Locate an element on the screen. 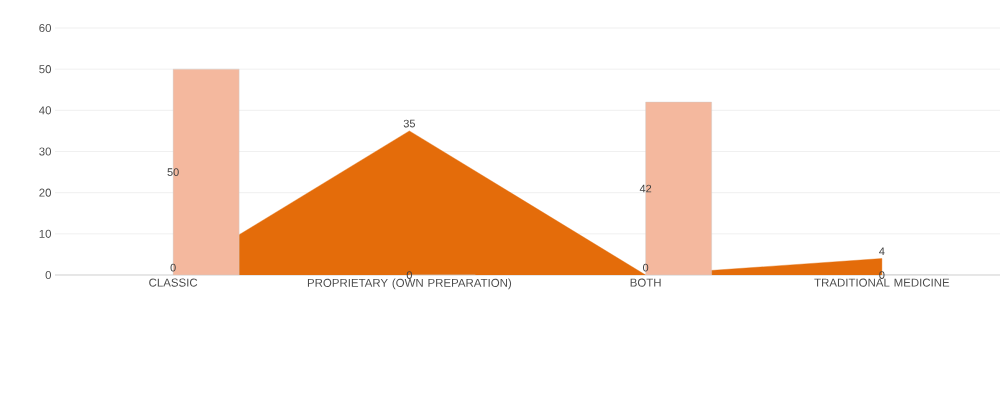  y-tick-label: 50 is located at coordinates (45, 69).